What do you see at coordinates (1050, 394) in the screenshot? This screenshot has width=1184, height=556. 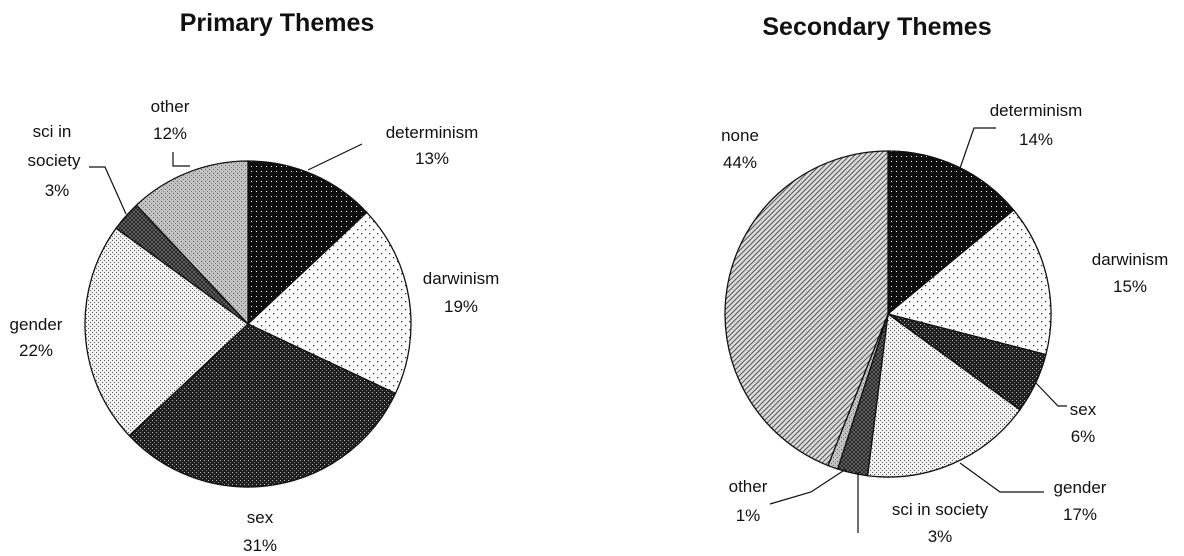 I see `leader-line-sex` at bounding box center [1050, 394].